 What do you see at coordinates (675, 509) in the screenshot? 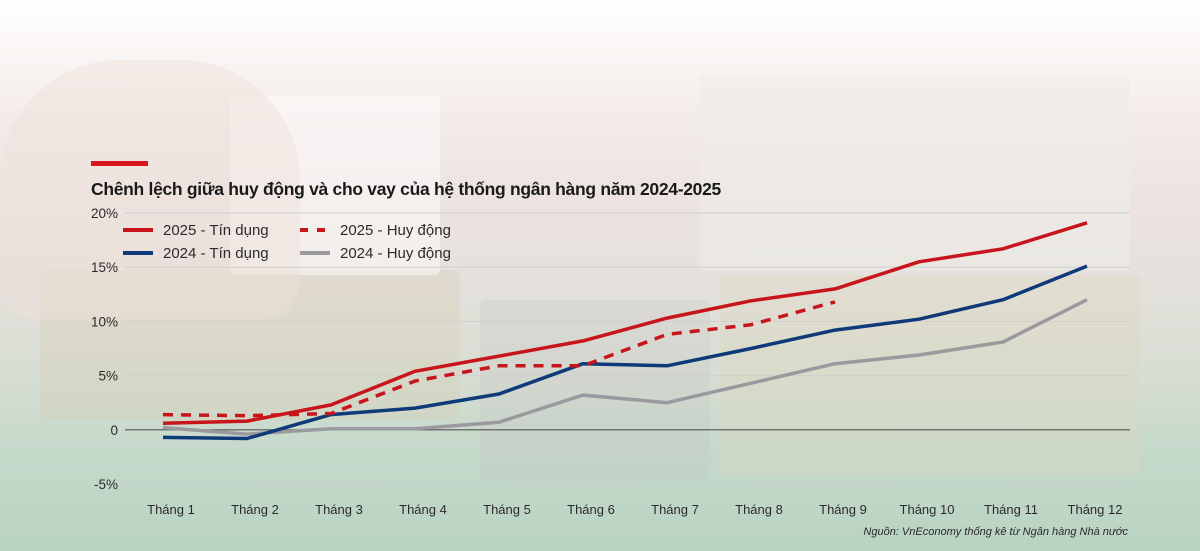
I see `x-tick-label: Tháng 7` at bounding box center [675, 509].